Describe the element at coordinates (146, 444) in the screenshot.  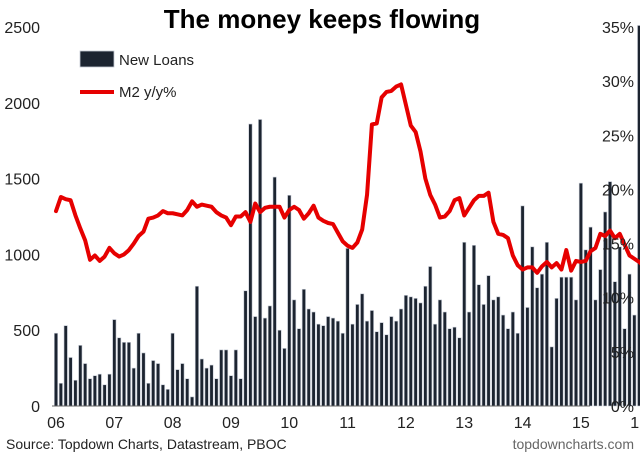
I see `source-note: Source: Topdown Charts, Datastream, PBOC` at that location.